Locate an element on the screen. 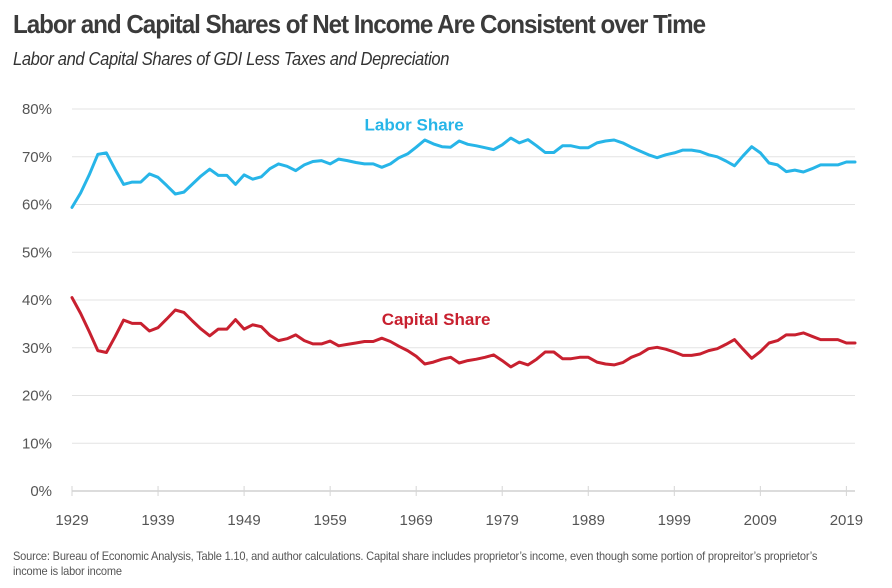  labor-share-label: Labor Share is located at coordinates (414, 124).